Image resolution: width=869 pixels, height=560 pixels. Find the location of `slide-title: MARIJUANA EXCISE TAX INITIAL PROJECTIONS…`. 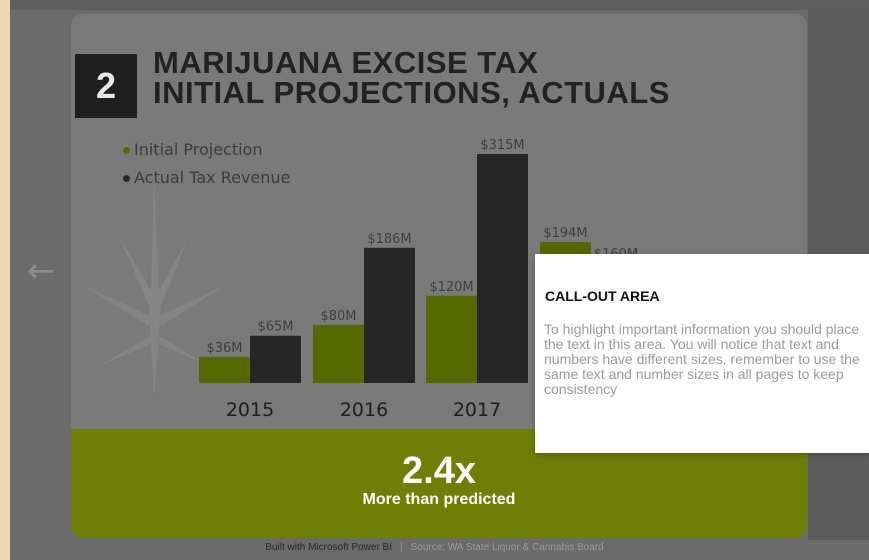

slide-title: MARIJUANA EXCISE TAX INITIAL PROJECTIONS… is located at coordinates (411, 77).